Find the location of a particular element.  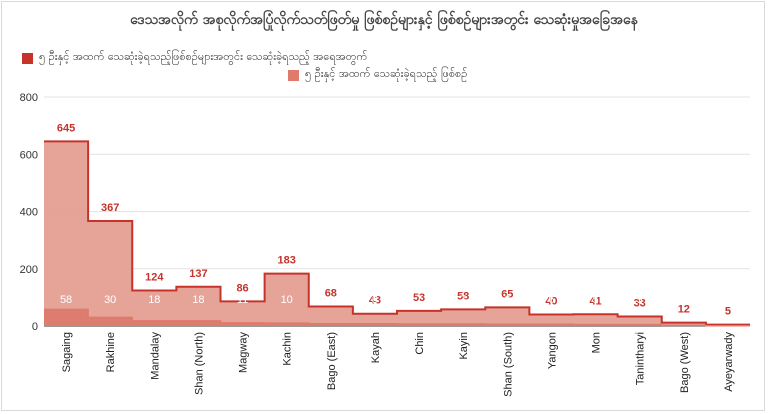

data-label-deaths: 645 is located at coordinates (66, 128).